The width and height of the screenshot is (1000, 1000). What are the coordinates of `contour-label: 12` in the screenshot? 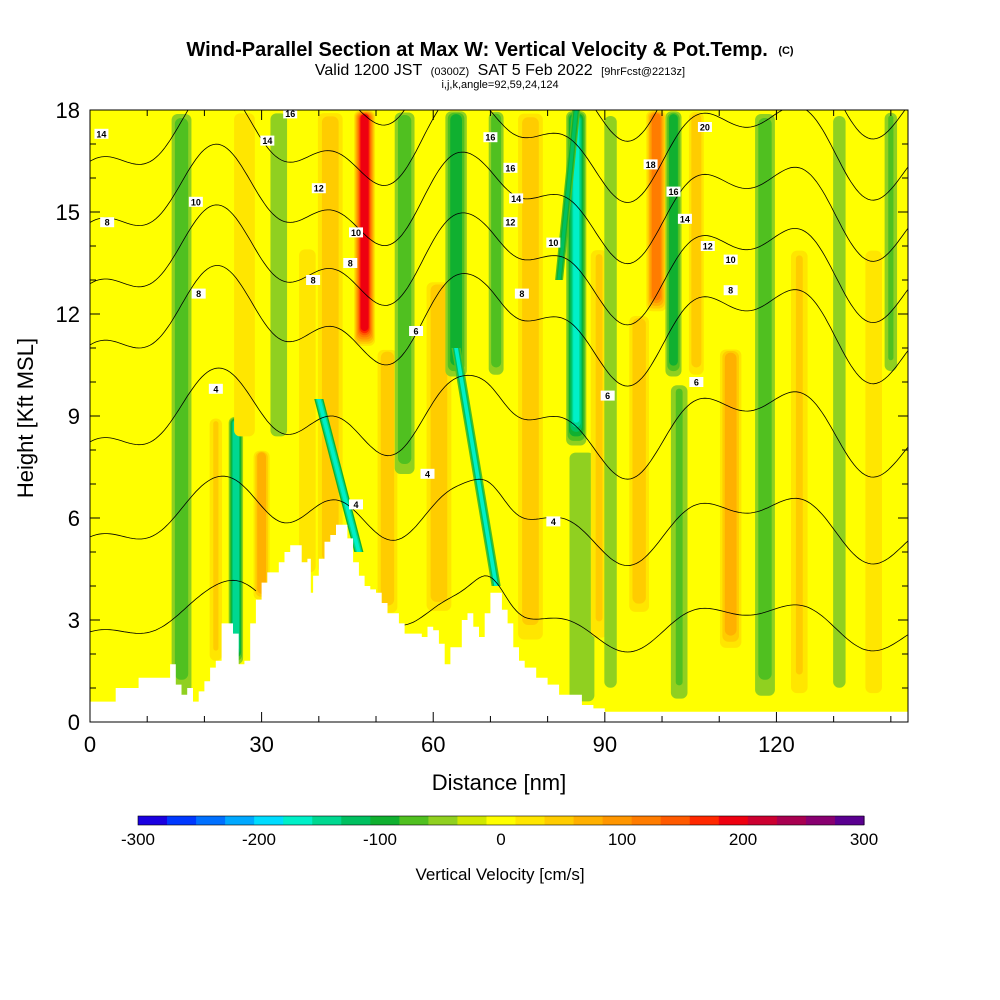 It's located at (319, 189).